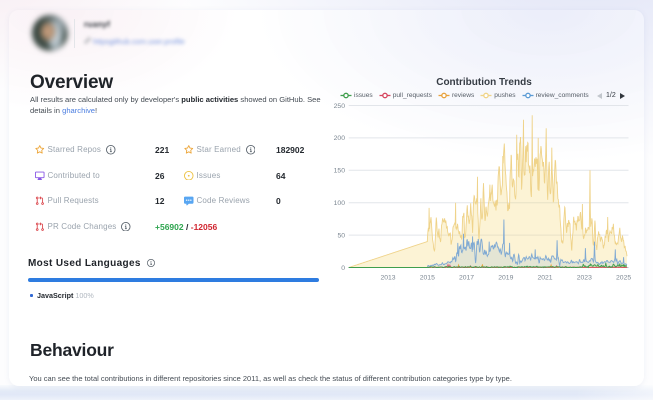 The image size is (653, 400). Describe the element at coordinates (544, 278) in the screenshot. I see `svg-text: 2021` at that location.